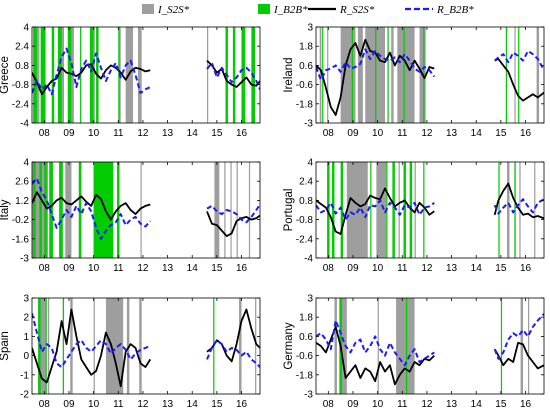 This screenshot has height=416, width=550. What do you see at coordinates (26, 337) in the screenshot?
I see `y-tick-label: 1` at bounding box center [26, 337].